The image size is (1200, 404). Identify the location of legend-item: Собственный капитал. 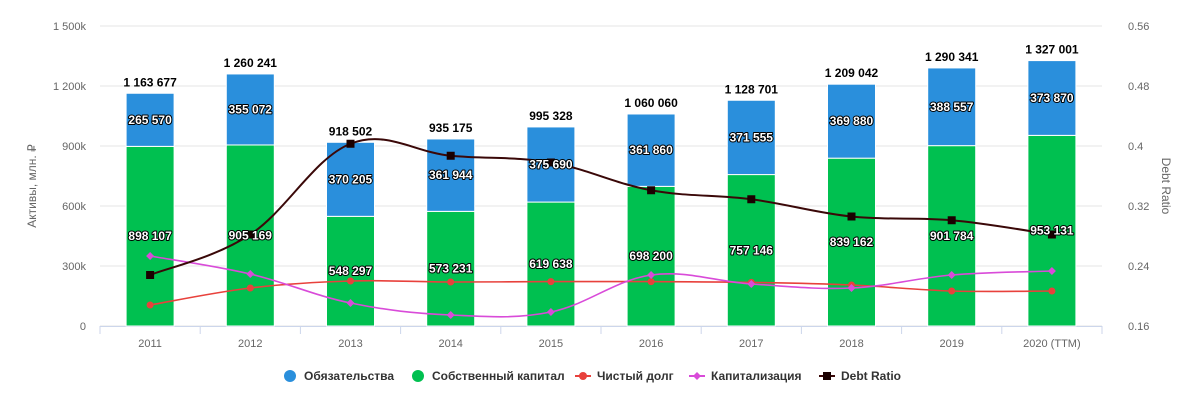
(488, 376).